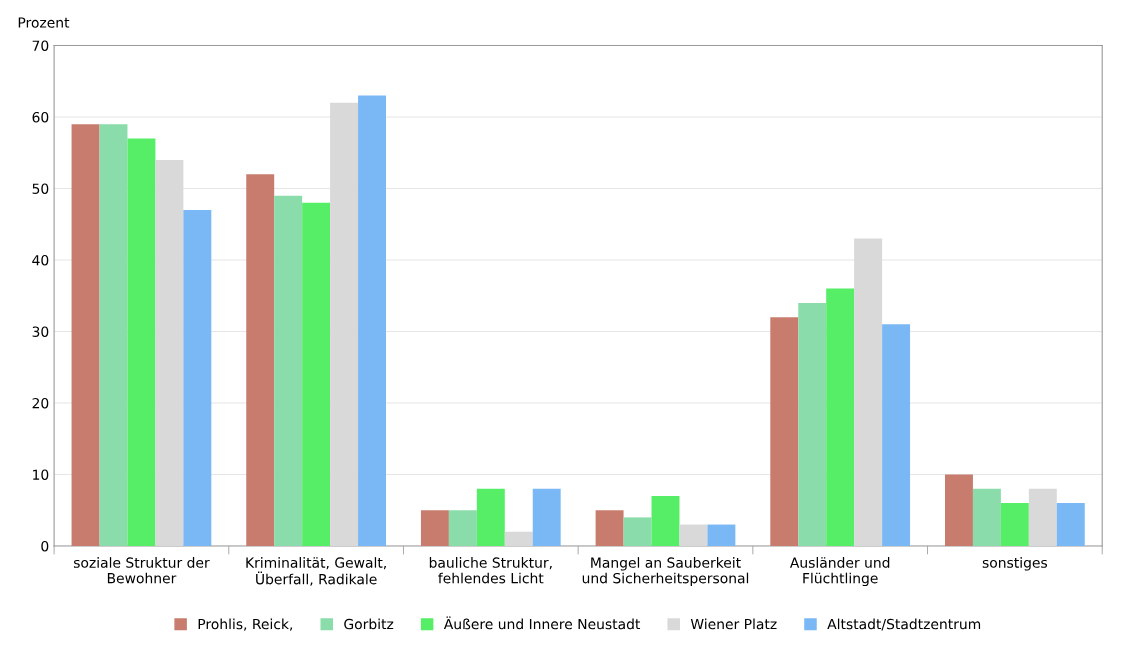  What do you see at coordinates (40, 331) in the screenshot?
I see `y-tick-label: 30` at bounding box center [40, 331].